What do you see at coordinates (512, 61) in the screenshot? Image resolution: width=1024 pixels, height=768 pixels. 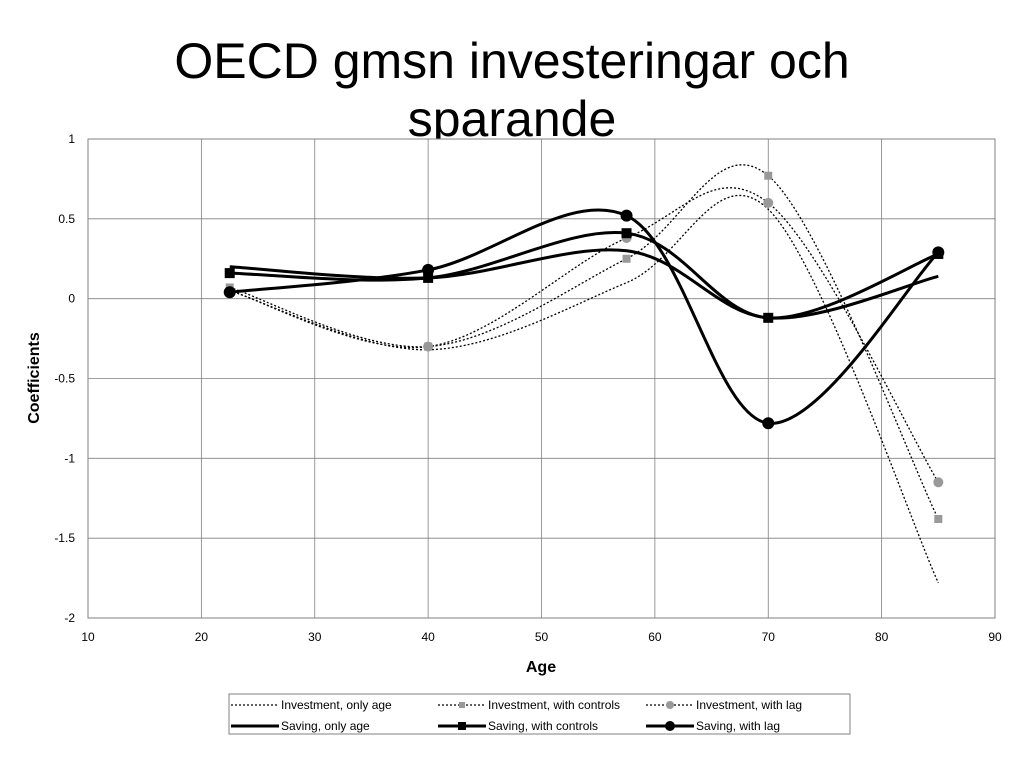 I see `slide-title-line-1: OECD gmsn investeringar och` at bounding box center [512, 61].